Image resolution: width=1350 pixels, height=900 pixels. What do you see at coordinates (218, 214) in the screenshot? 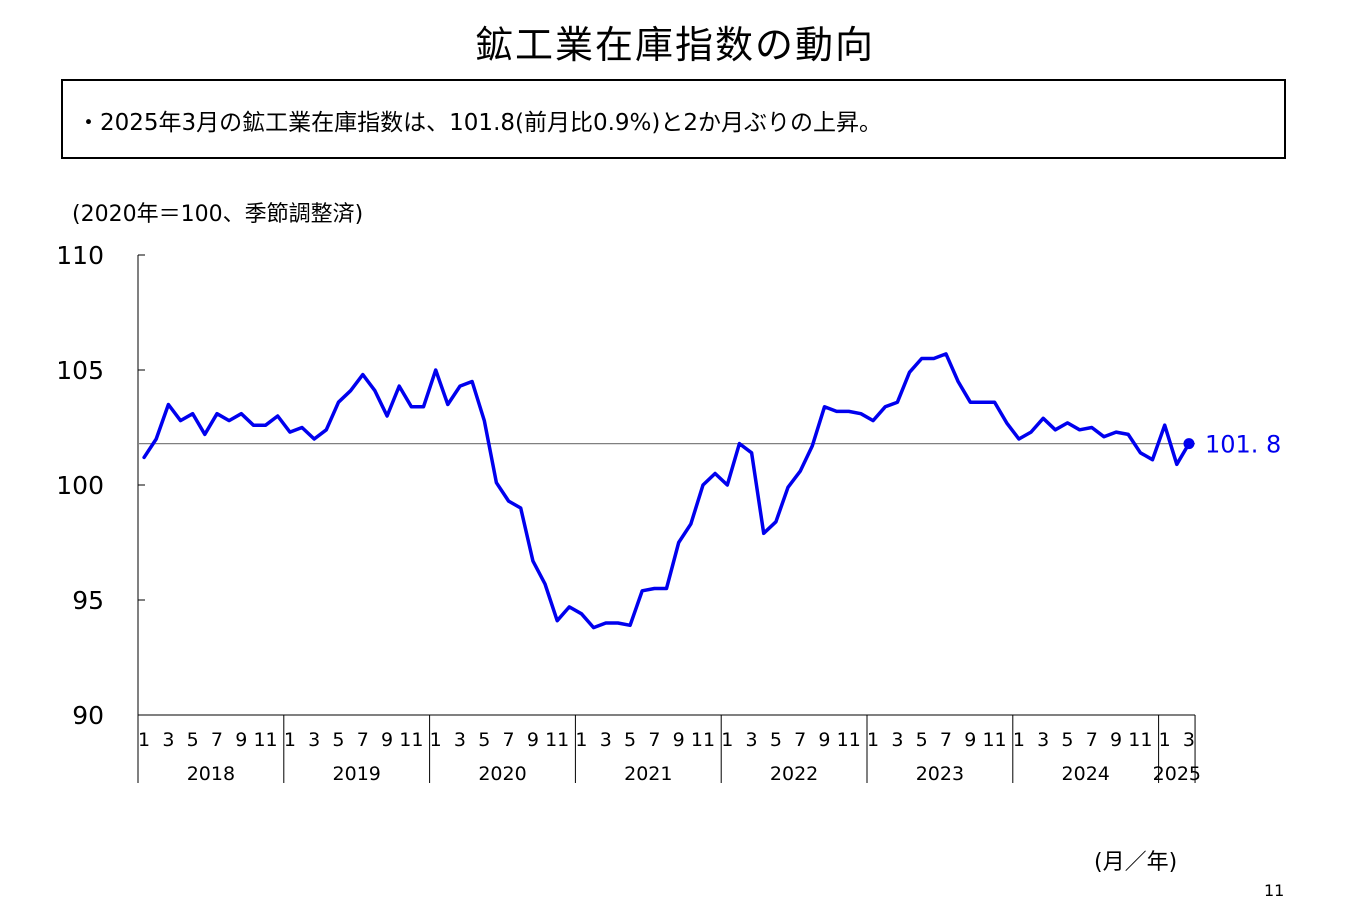
I see `unit-note: (2020年＝100、季節調整済)` at bounding box center [218, 214].